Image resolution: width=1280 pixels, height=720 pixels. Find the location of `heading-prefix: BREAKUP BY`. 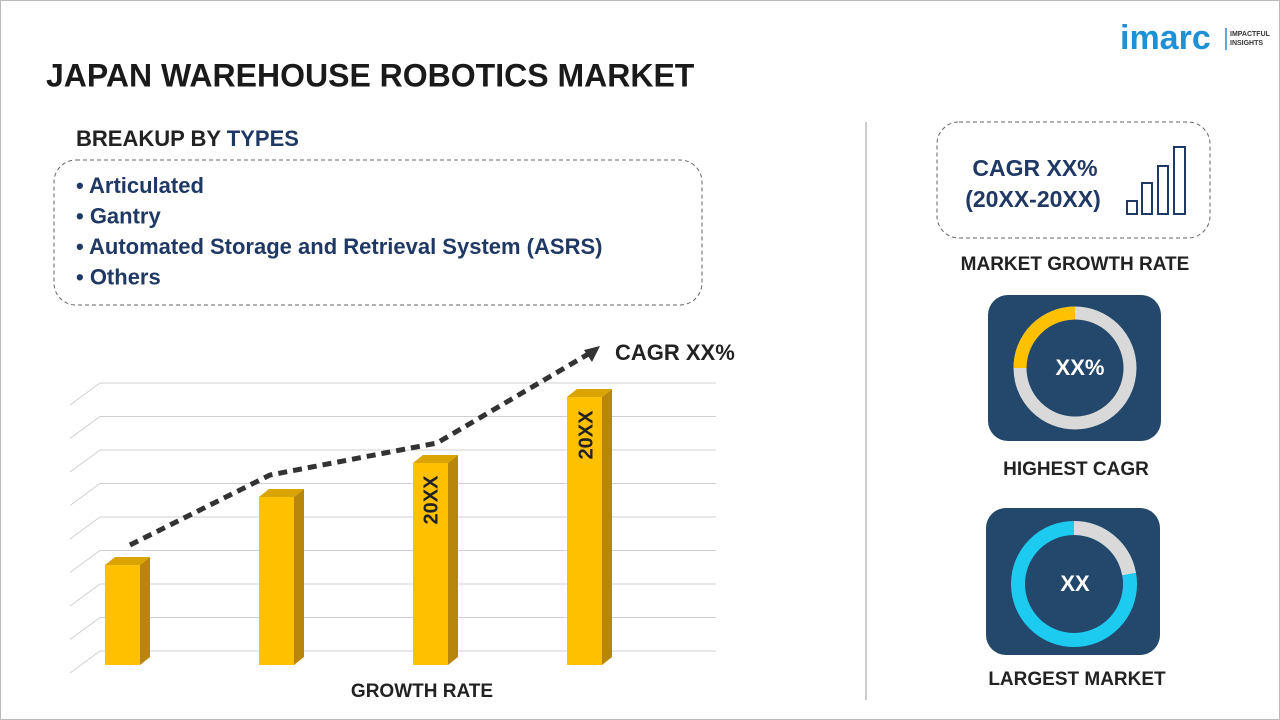

heading-prefix: BREAKUP BY is located at coordinates (148, 138).